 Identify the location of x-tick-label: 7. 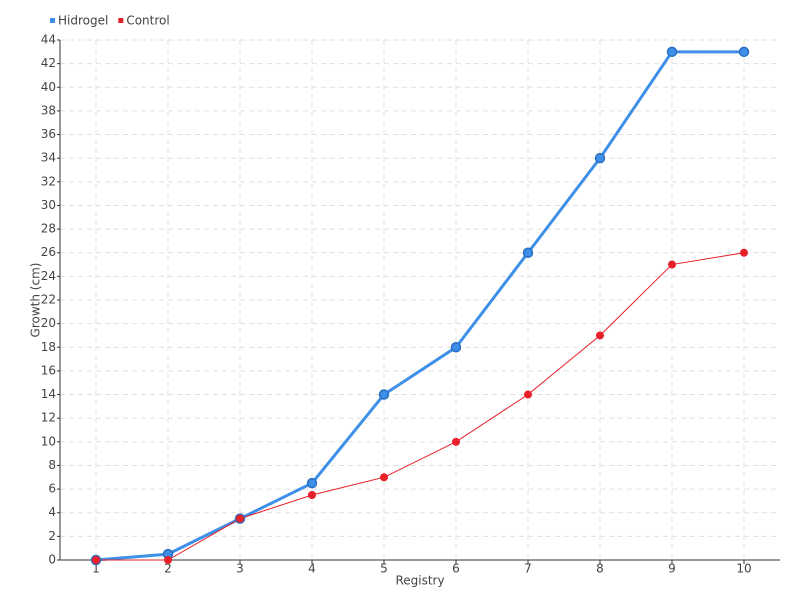
(528, 569).